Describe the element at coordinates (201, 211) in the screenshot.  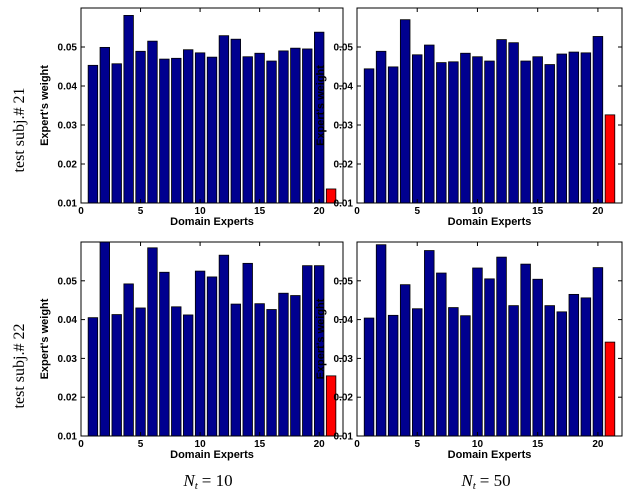
I see `x-tick-label: 10` at that location.